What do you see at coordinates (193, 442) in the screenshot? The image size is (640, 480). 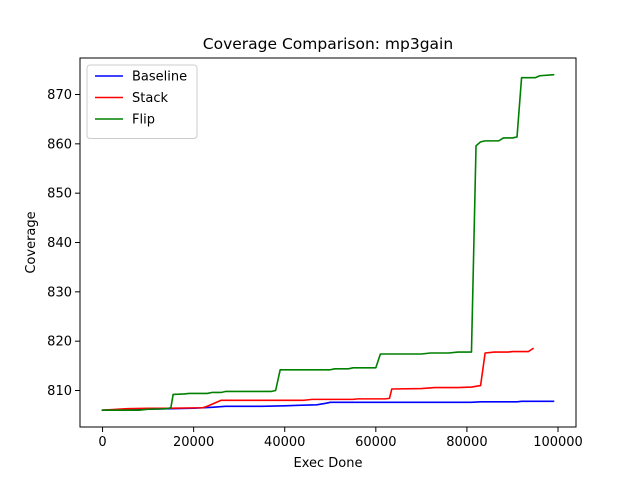 I see `x-tick-label: 20000` at bounding box center [193, 442].